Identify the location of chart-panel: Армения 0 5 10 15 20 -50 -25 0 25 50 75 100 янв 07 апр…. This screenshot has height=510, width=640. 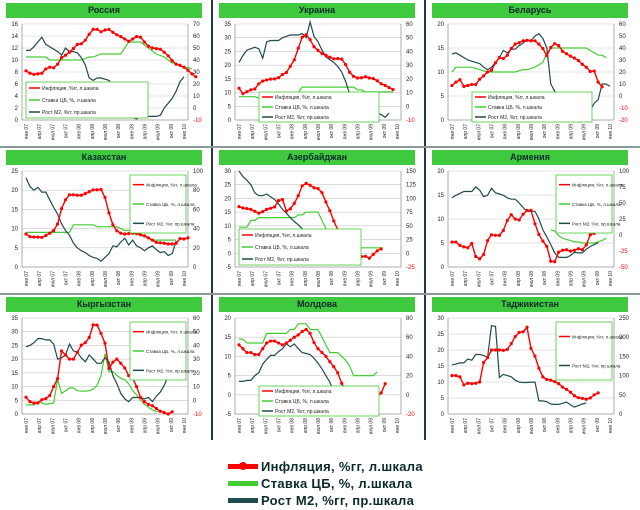
(533, 222).